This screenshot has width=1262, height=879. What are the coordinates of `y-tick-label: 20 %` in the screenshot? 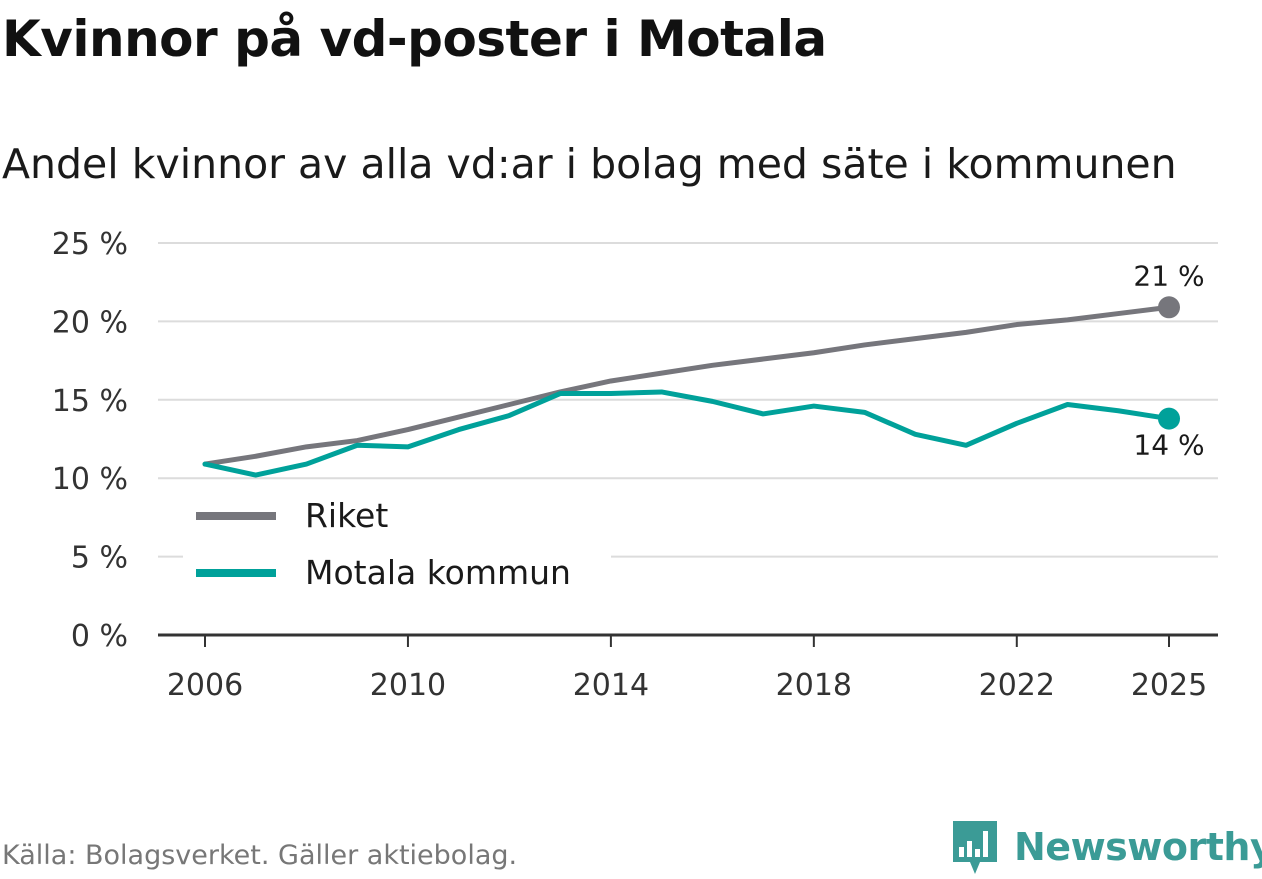 It's located at (90, 322).